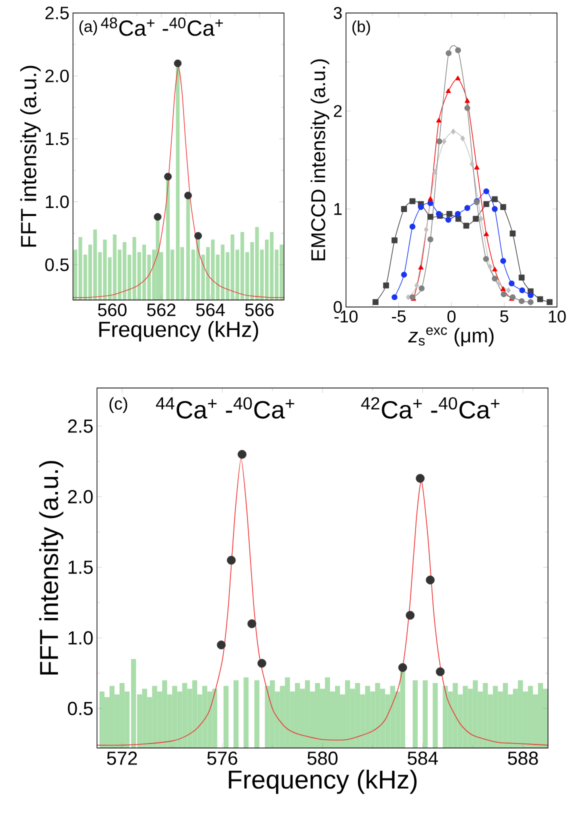  What do you see at coordinates (504, 316) in the screenshot?
I see `x-tick-label: 5` at bounding box center [504, 316].